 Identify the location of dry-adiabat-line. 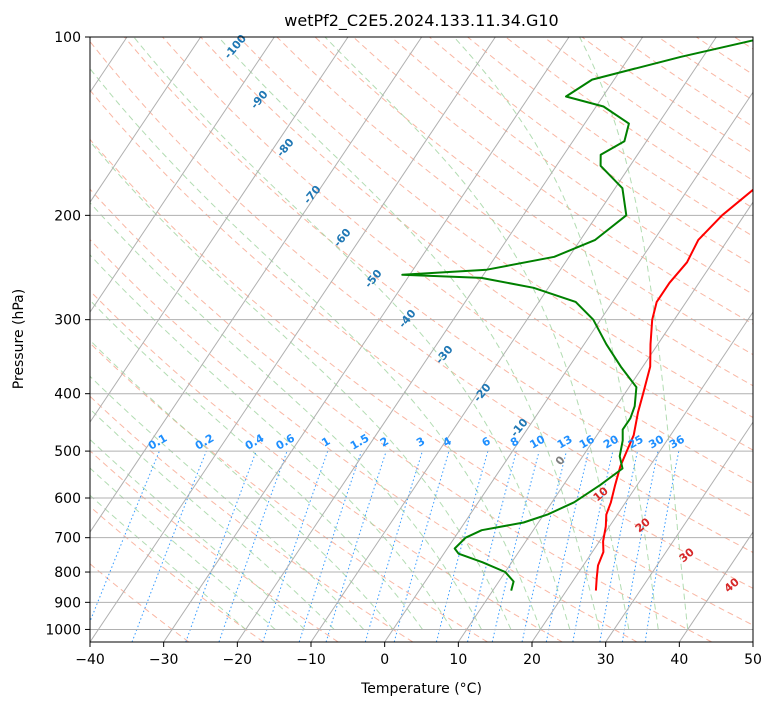
(177, 573).